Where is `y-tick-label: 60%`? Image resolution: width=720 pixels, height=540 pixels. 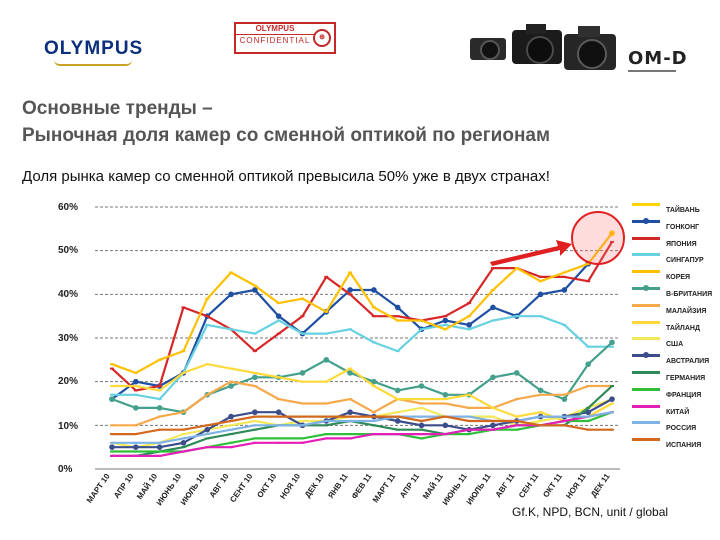
y-tick-label: 60% is located at coordinates (68, 207).